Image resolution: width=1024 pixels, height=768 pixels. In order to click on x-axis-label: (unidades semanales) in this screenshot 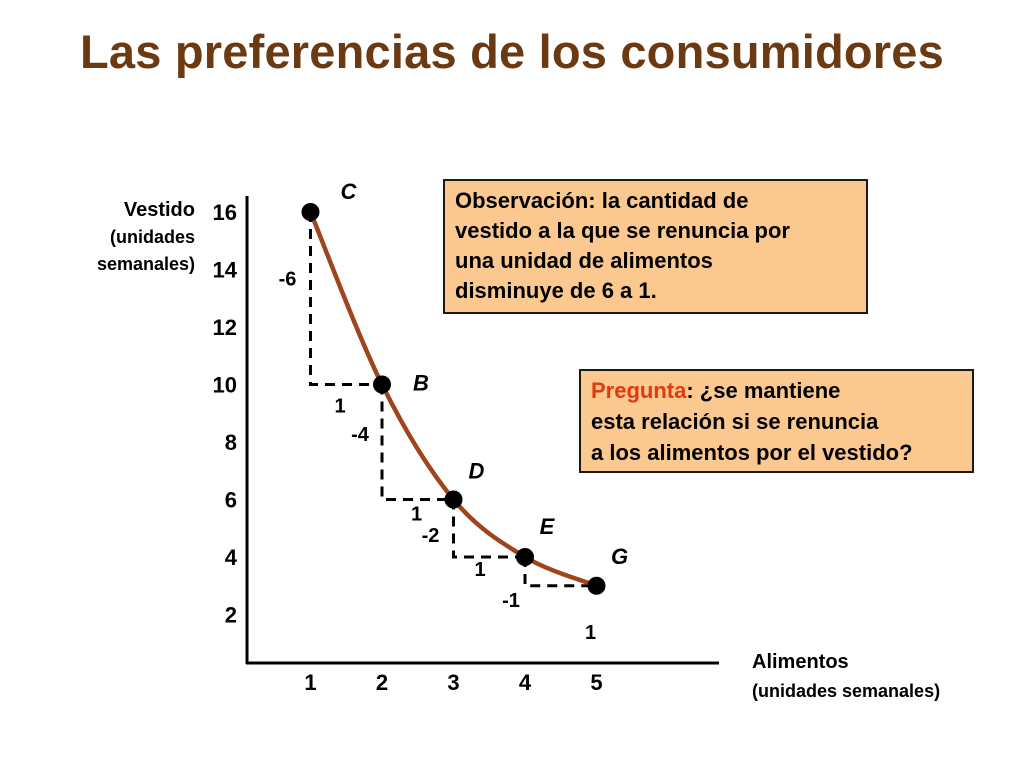, I will do `click(846, 691)`.